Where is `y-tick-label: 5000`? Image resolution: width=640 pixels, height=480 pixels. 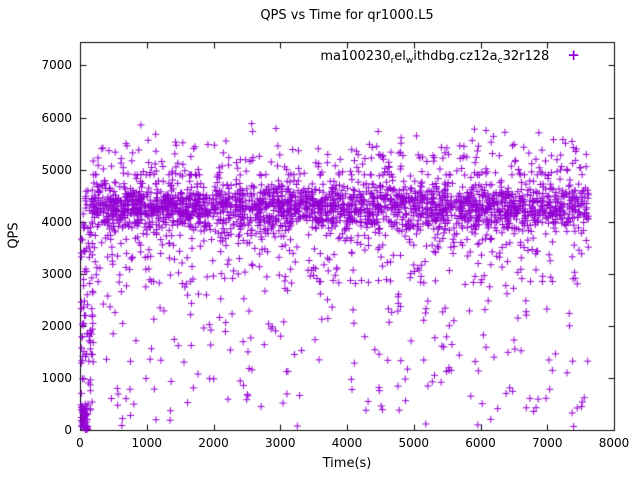 y-tick-label: 5000 is located at coordinates (56, 169).